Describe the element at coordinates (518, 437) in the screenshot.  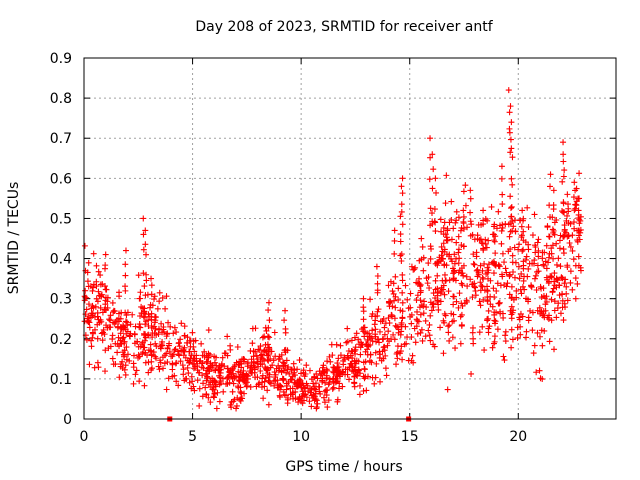
I see `x-tick-label: 20` at that location.